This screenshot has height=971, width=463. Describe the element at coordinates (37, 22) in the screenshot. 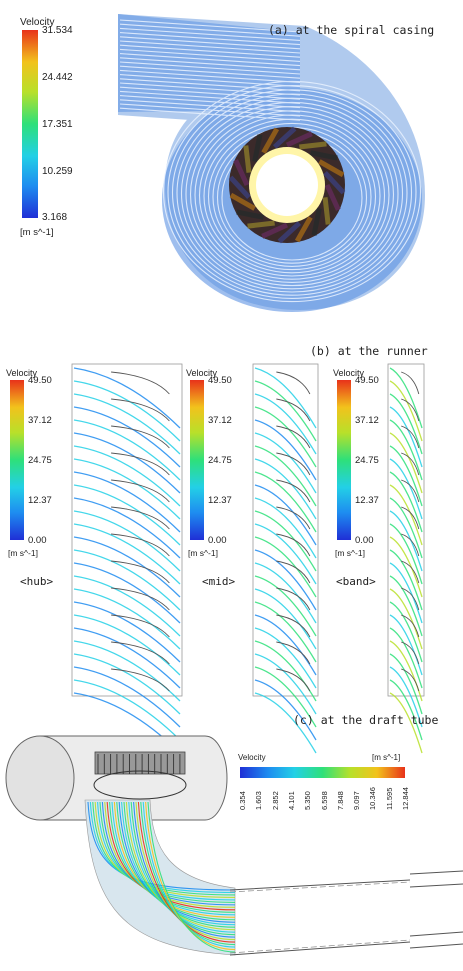

I see `legend-a-title: Velocity` at that location.